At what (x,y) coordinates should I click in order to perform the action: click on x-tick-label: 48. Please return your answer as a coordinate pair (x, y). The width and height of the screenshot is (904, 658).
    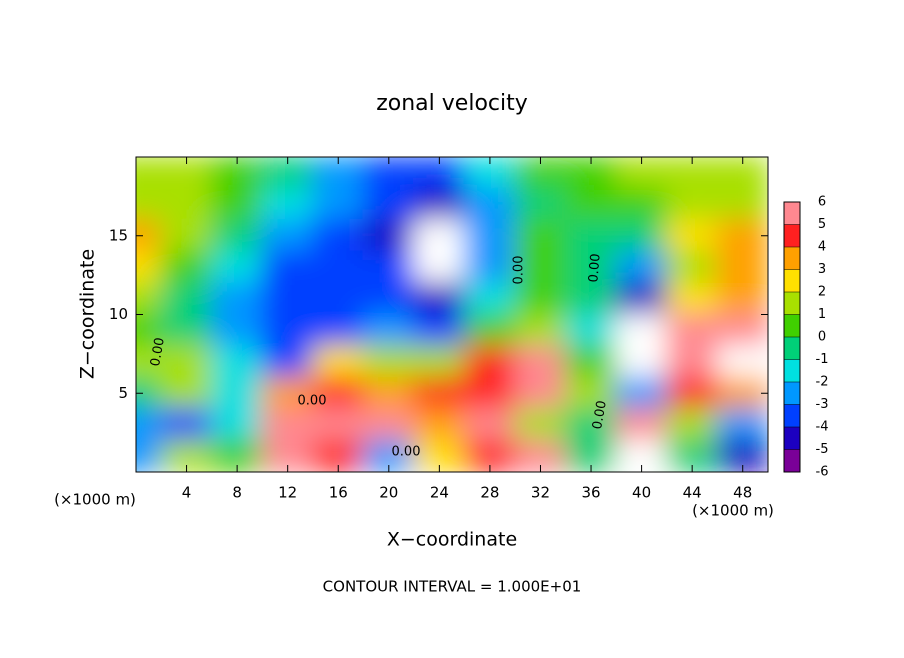
    Looking at the image, I should click on (742, 493).